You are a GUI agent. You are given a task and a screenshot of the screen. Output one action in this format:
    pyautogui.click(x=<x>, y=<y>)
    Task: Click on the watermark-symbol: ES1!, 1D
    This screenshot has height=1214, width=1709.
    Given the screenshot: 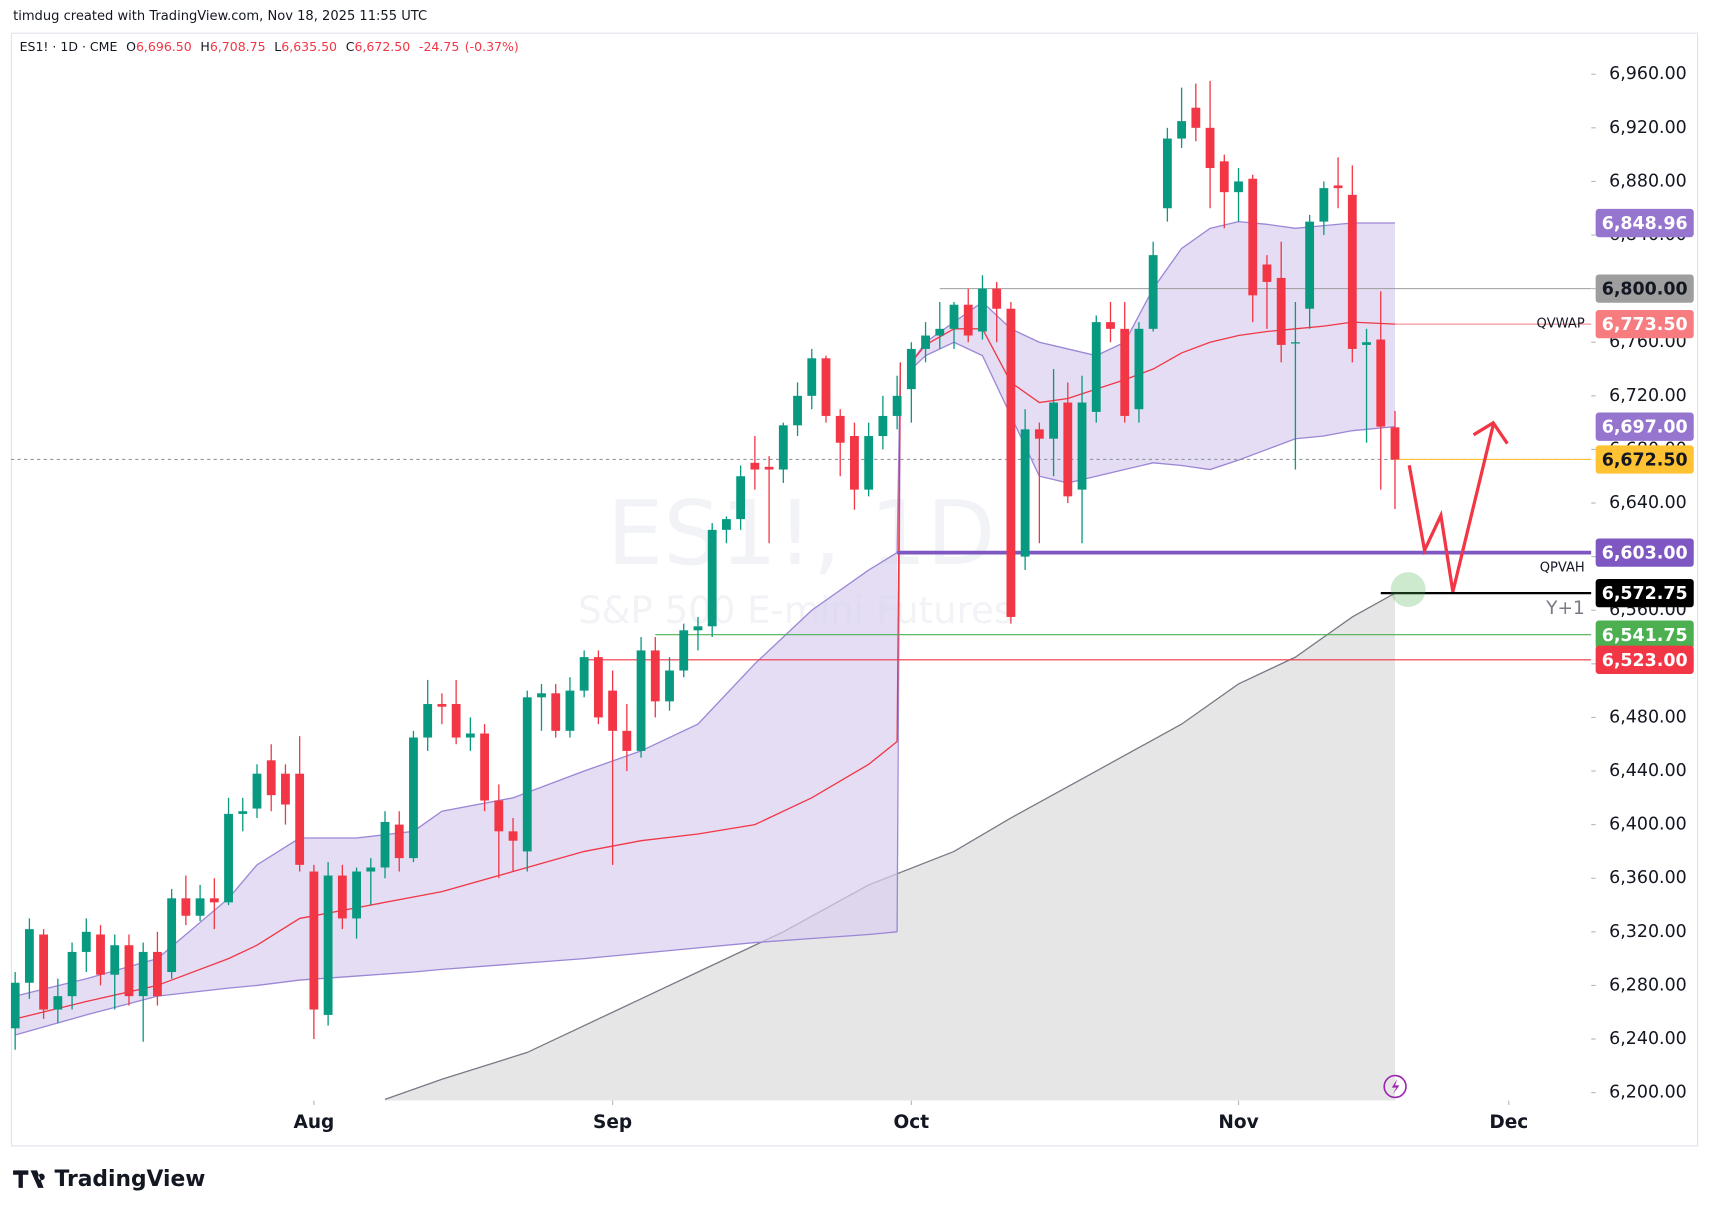 What is the action you would take?
    pyautogui.click(x=801, y=534)
    